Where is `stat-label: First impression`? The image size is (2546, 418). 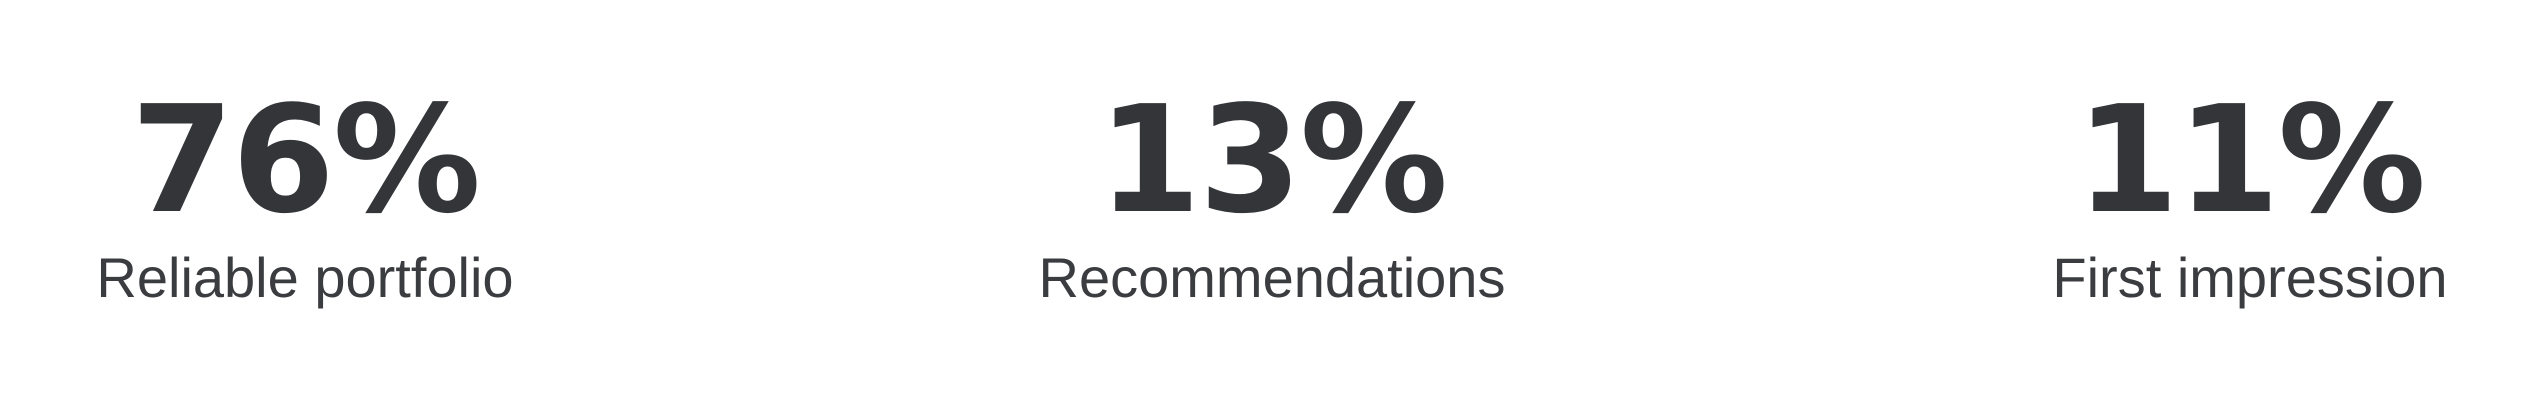 stat-label: First impression is located at coordinates (2250, 277).